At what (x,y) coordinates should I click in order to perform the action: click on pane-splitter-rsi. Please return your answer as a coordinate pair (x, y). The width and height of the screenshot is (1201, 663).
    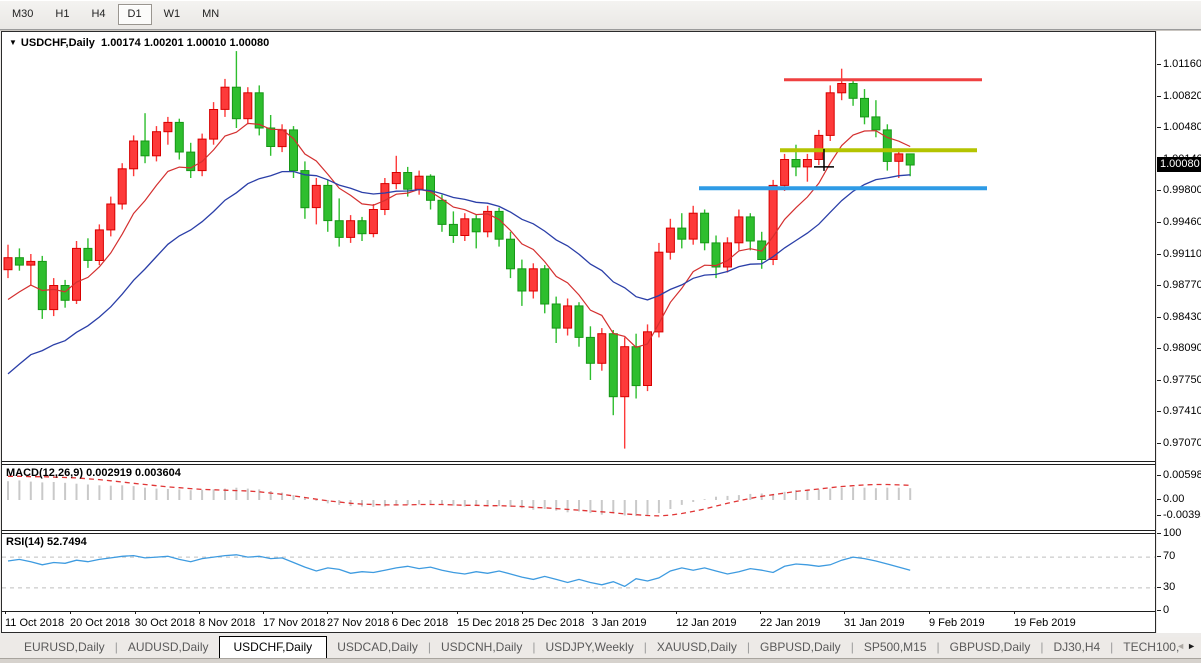
    Looking at the image, I should click on (578, 532).